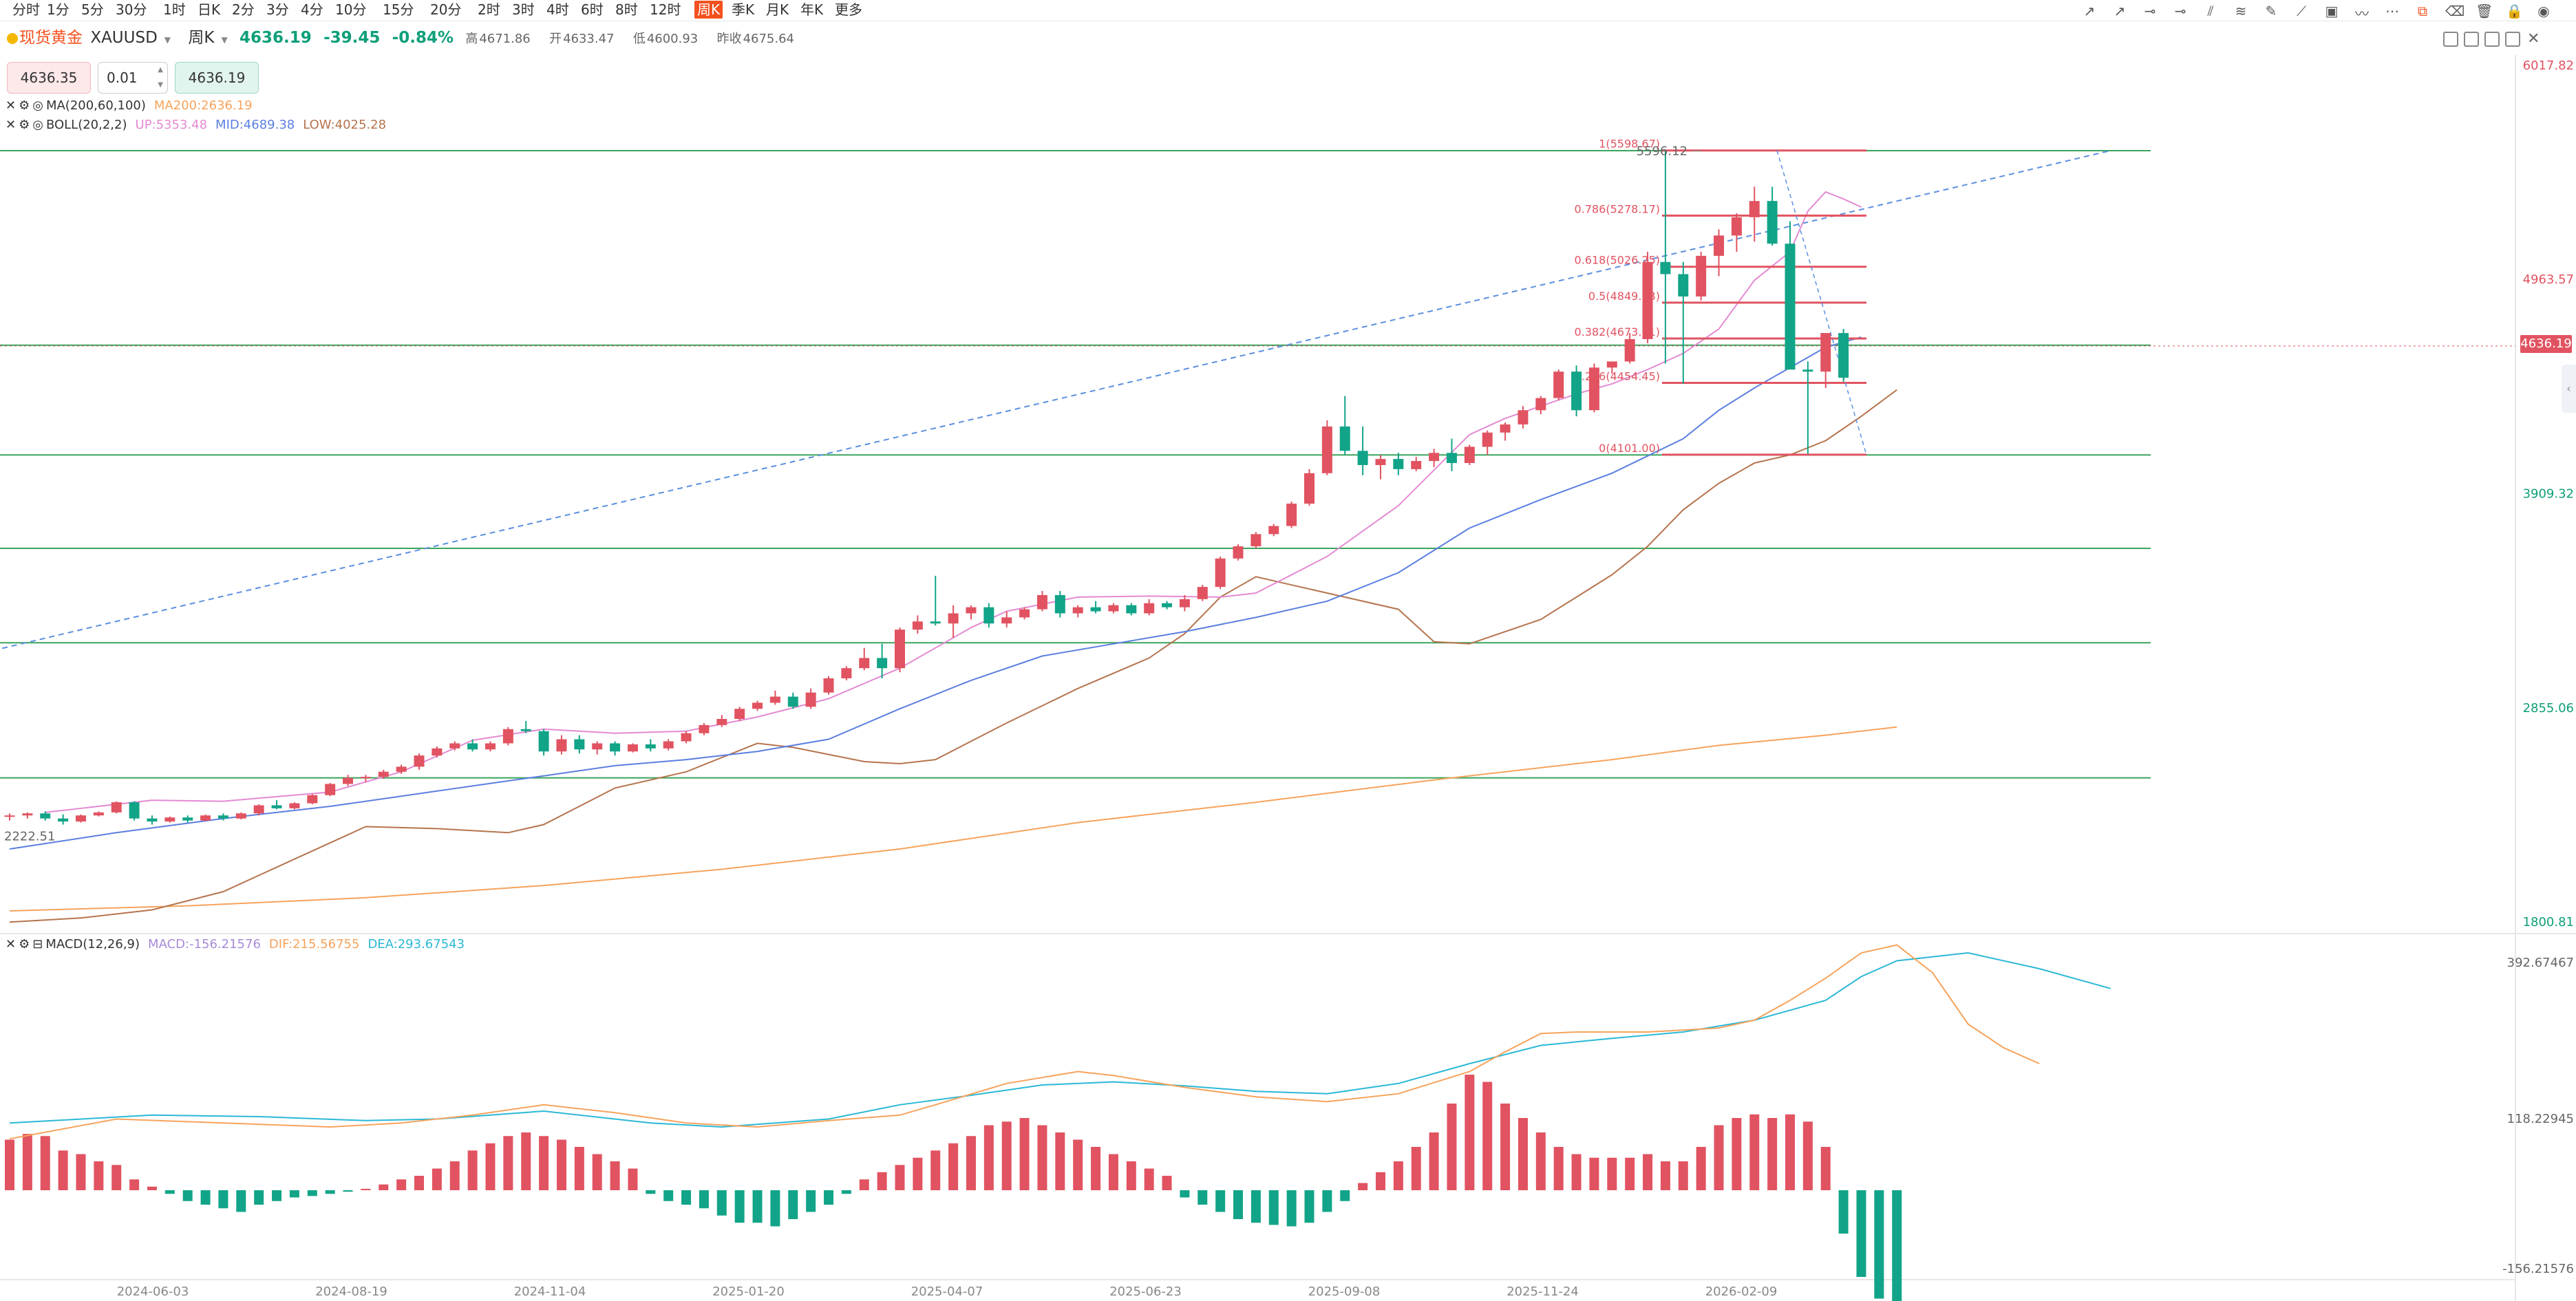  Describe the element at coordinates (2484, 11) in the screenshot. I see `delete-icon: 🗑` at that location.